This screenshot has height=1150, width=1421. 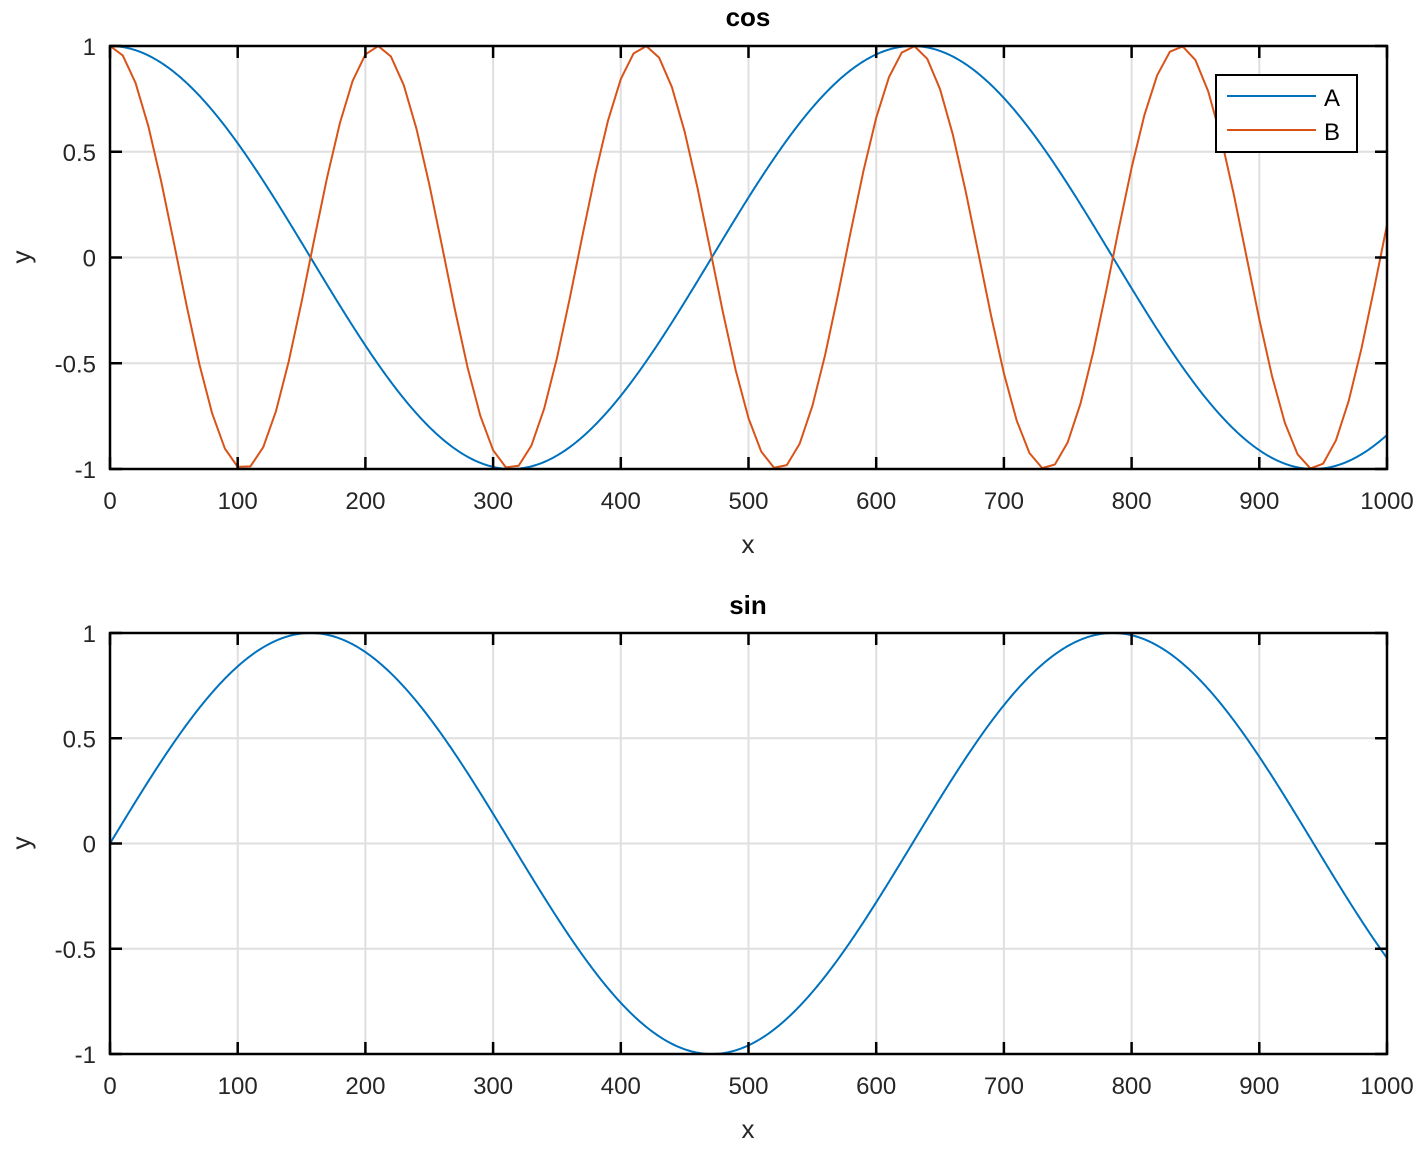 What do you see at coordinates (21, 257) in the screenshot?
I see `cos-ylabel: y` at bounding box center [21, 257].